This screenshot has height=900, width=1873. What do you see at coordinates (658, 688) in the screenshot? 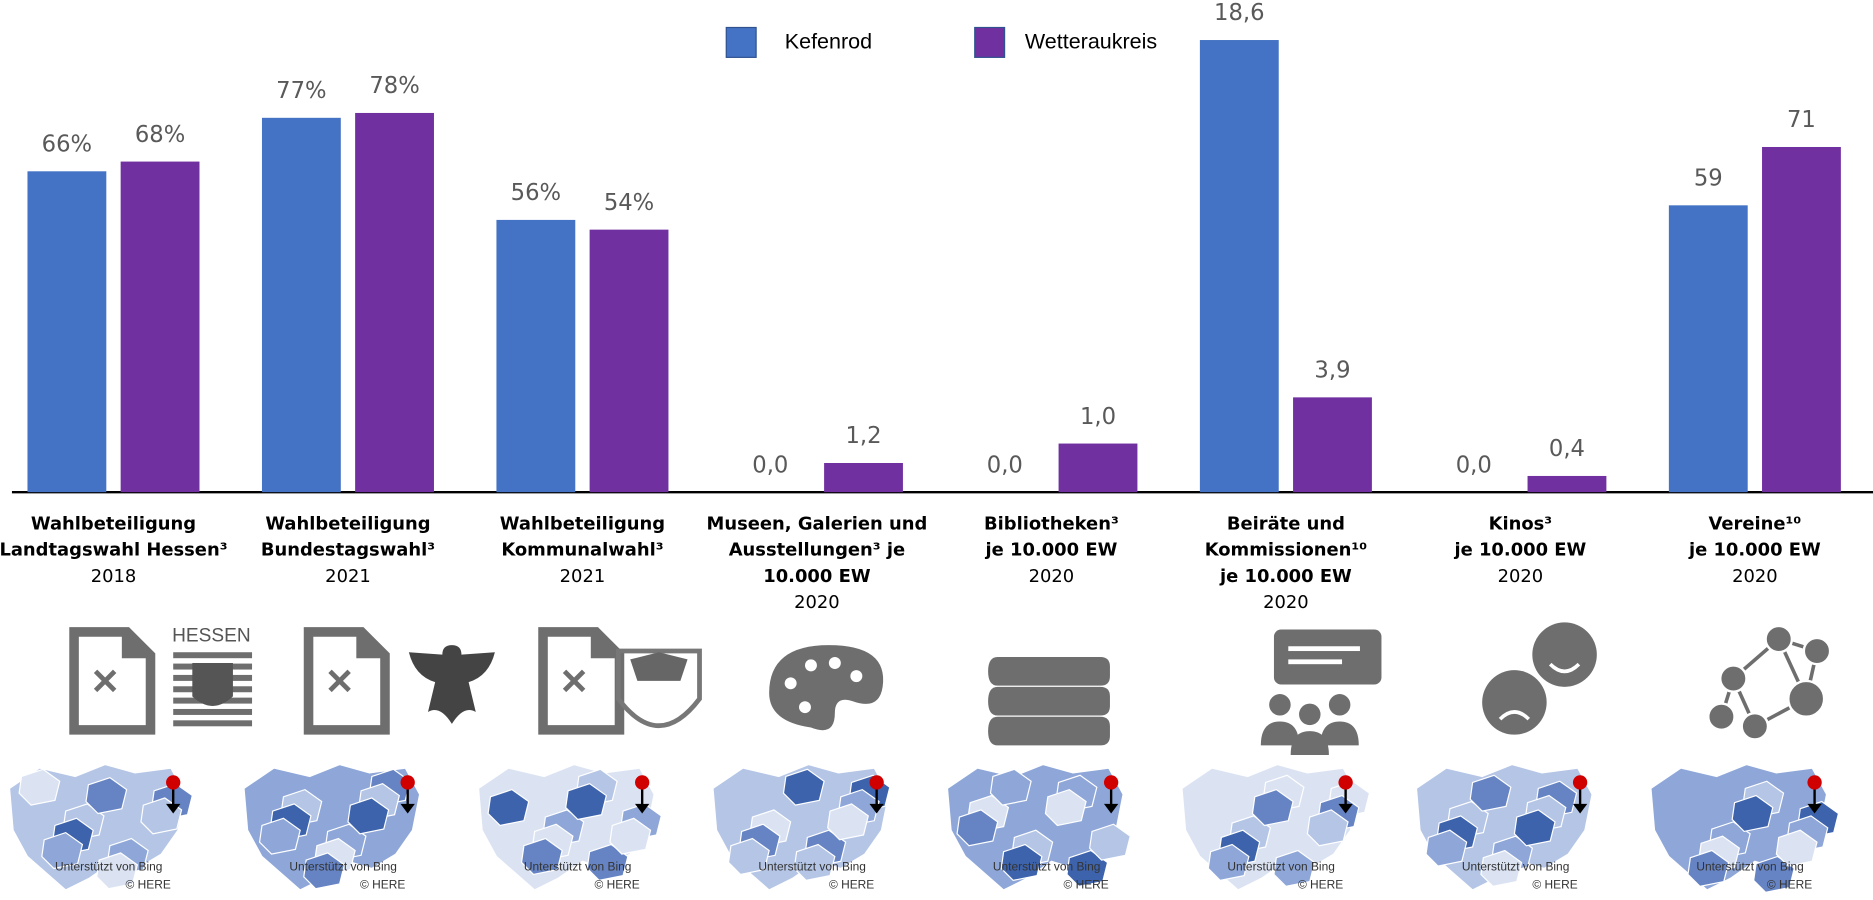
I see `crest` at bounding box center [658, 688].